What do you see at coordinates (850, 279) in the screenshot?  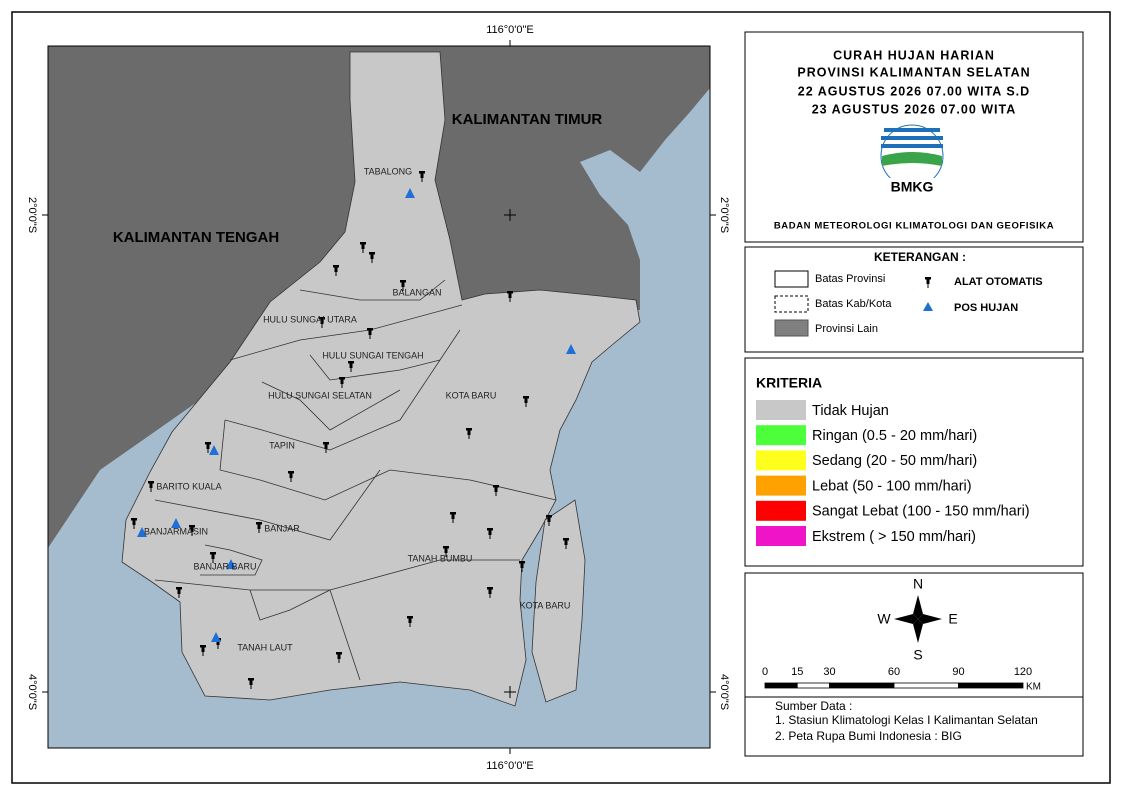 I see `legend-label: Batas Provinsi` at bounding box center [850, 279].